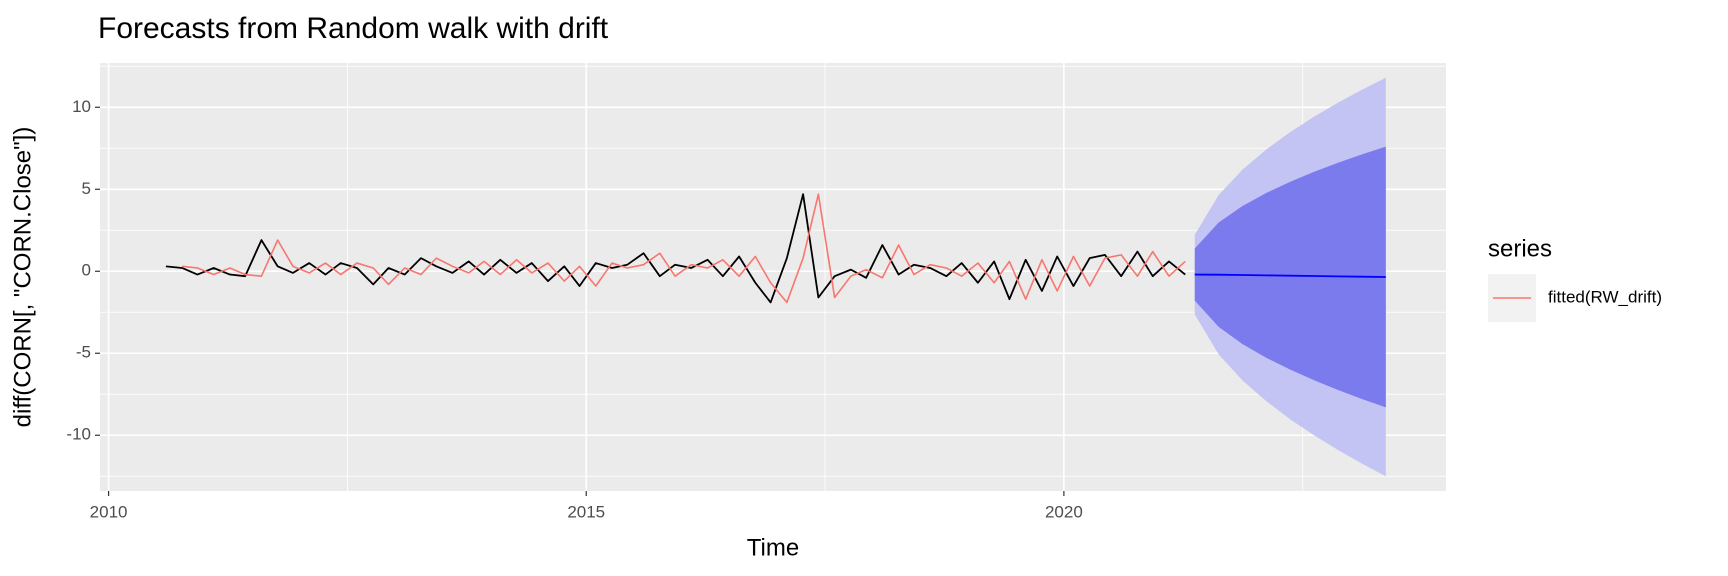  I want to click on x-tick-label: 2020, so click(1064, 511).